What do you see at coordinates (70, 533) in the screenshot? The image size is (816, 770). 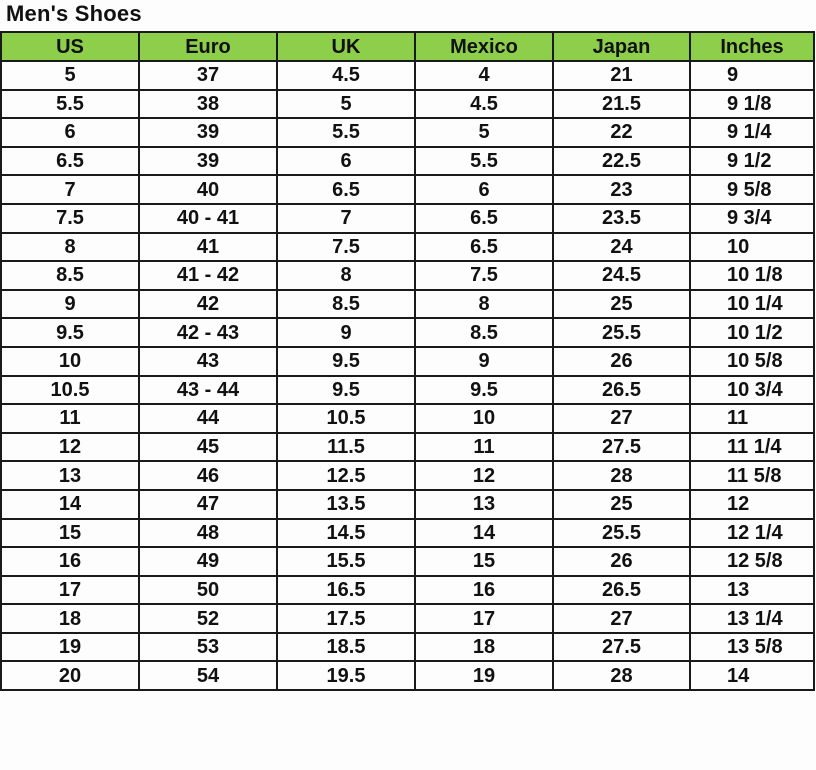 I see `cell-us: 15` at bounding box center [70, 533].